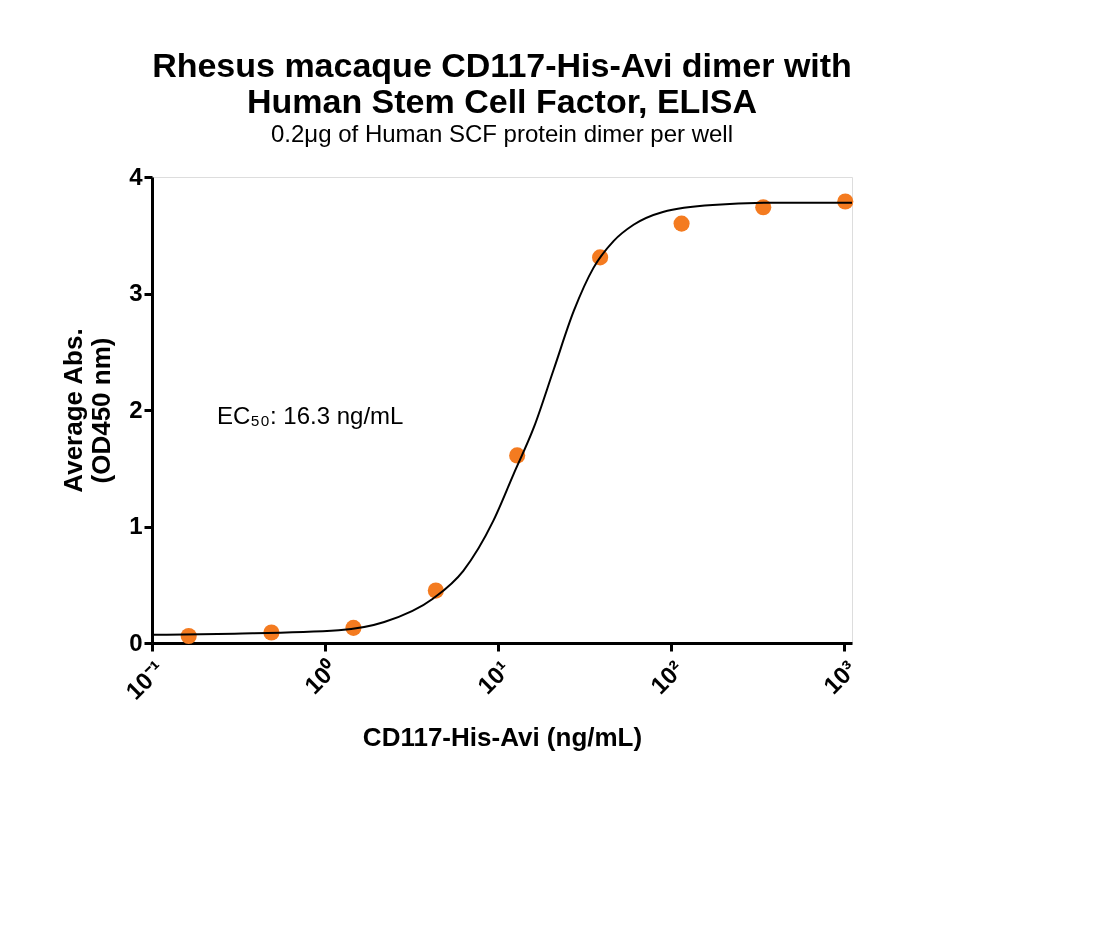 This screenshot has height=930, width=1100. I want to click on point, so click(681, 223).